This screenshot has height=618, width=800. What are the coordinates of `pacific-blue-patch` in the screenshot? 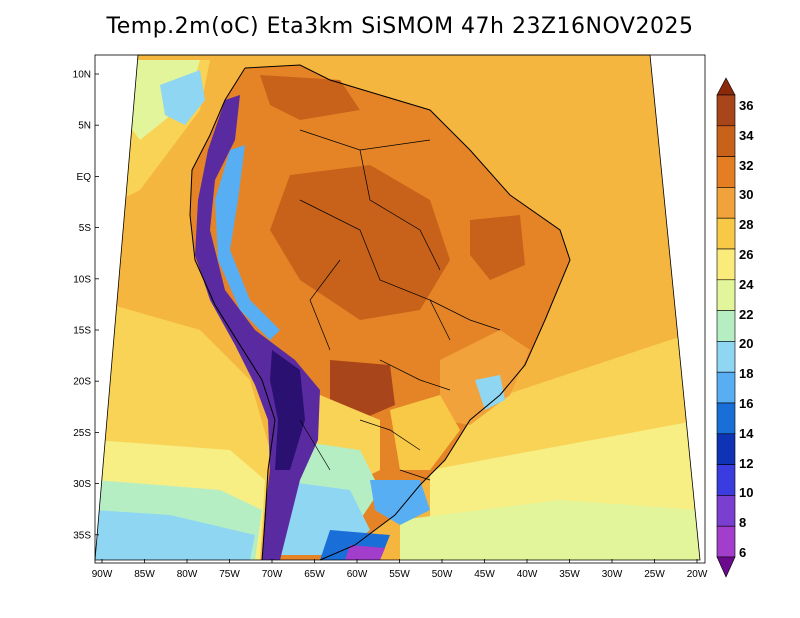 It's located at (182, 97).